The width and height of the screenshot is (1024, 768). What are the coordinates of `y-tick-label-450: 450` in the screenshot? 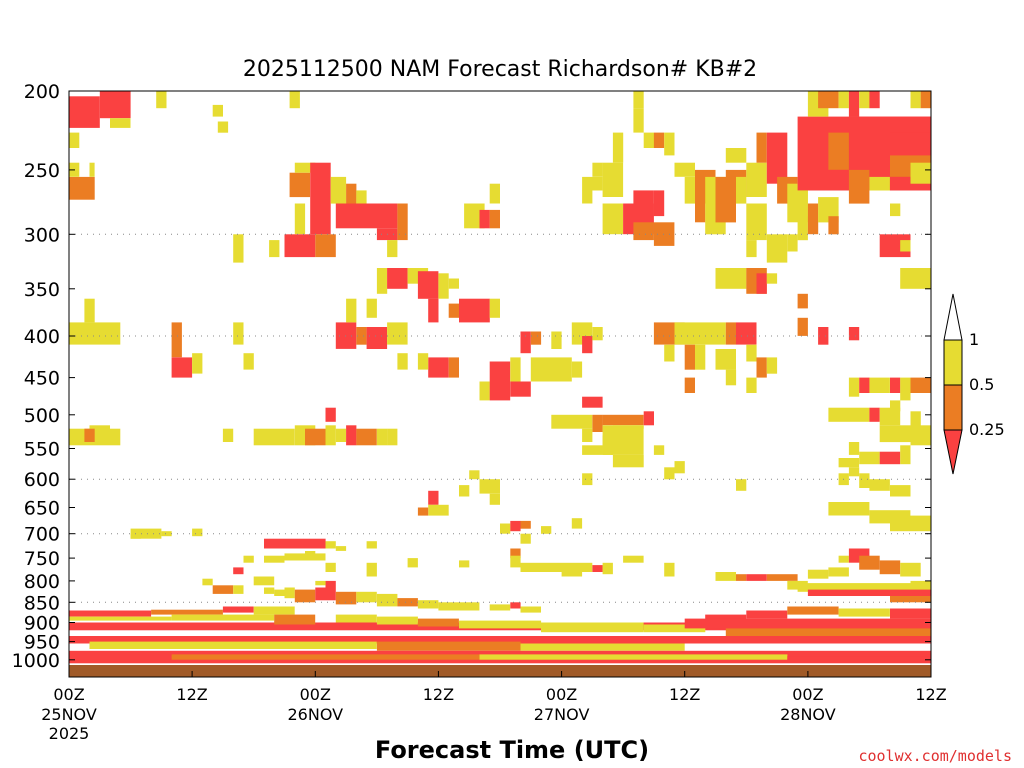 It's located at (42, 379).